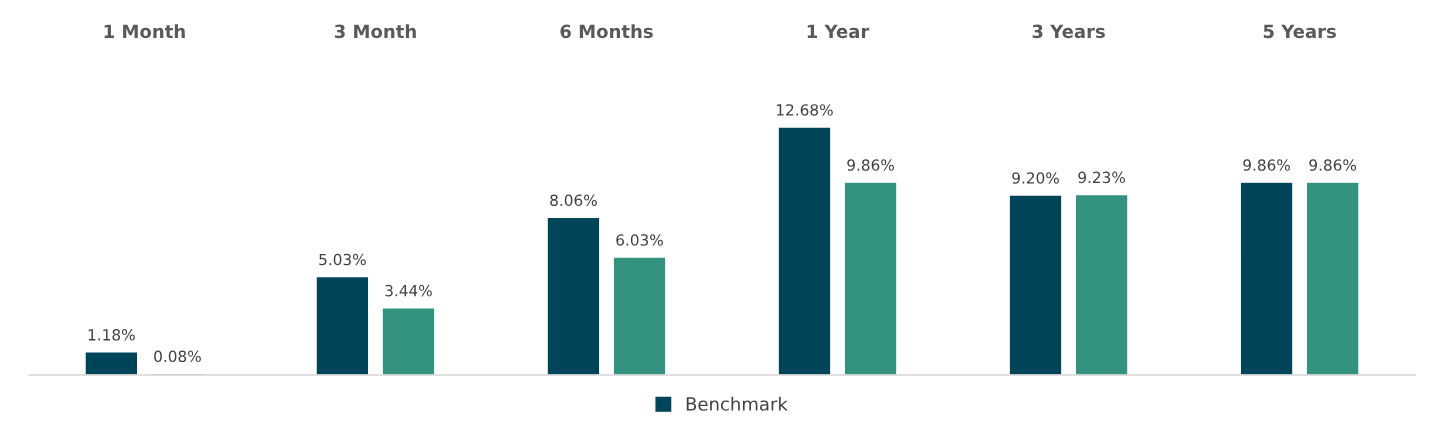 The height and width of the screenshot is (434, 1444). I want to click on x-tick-label: 5 Years, so click(1299, 31).